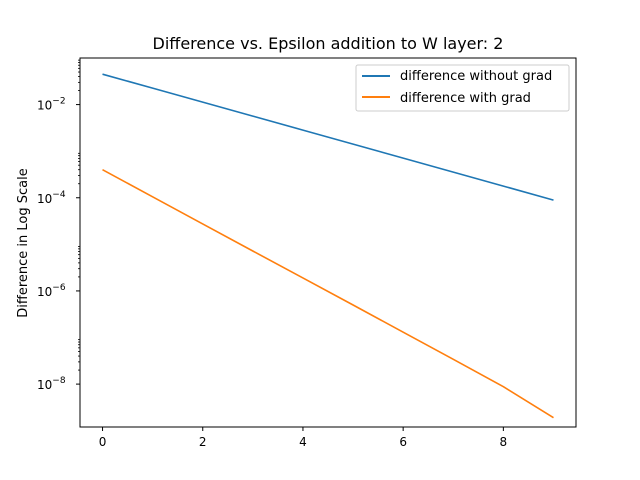  What do you see at coordinates (103, 442) in the screenshot?
I see `x-tick-label: 0` at bounding box center [103, 442].